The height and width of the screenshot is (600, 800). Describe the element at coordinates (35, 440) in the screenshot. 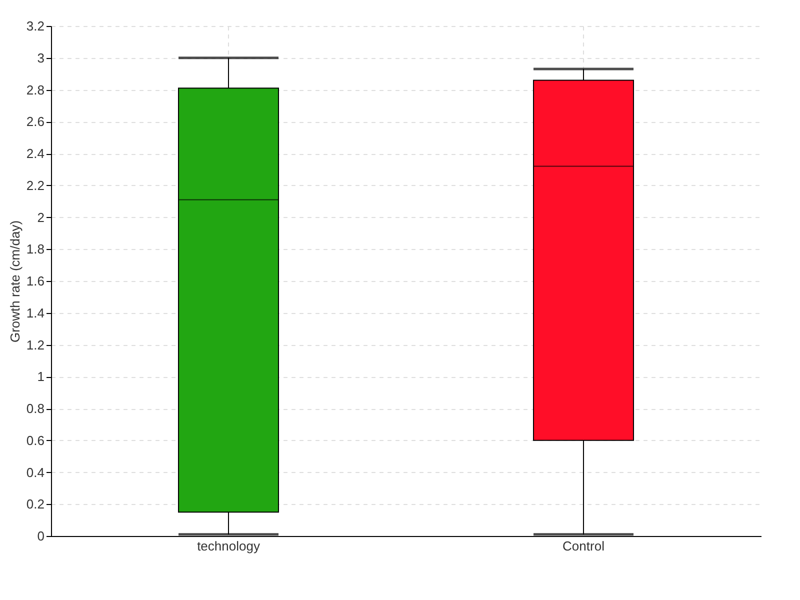

I see `y-tick-label: 0.6` at that location.